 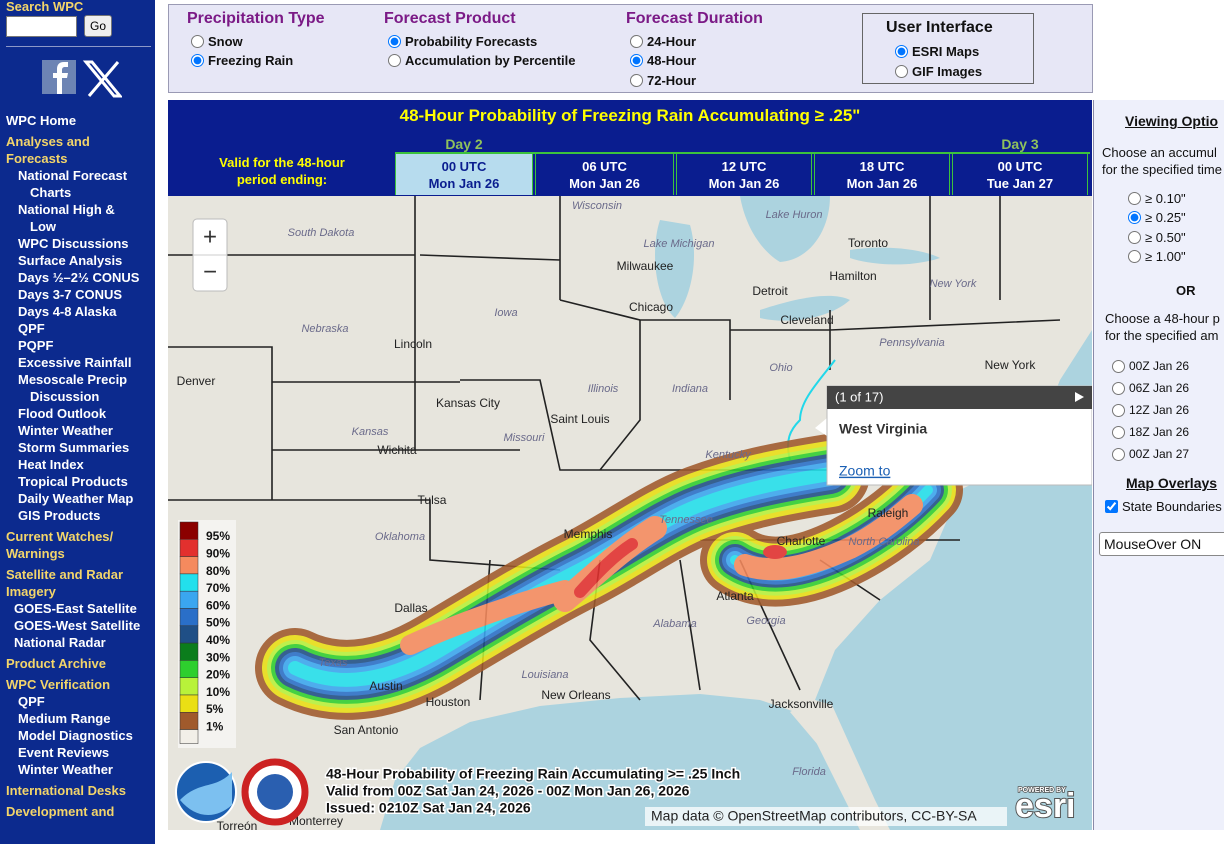 What do you see at coordinates (1159, 366) in the screenshot?
I see `time-option-label: 00Z Jan 26` at bounding box center [1159, 366].